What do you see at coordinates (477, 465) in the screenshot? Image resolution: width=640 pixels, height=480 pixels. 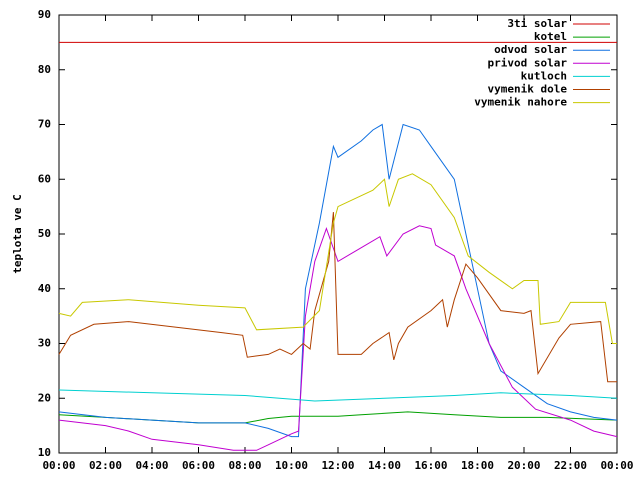 I see `x-tick-label: 18:00` at bounding box center [477, 465].